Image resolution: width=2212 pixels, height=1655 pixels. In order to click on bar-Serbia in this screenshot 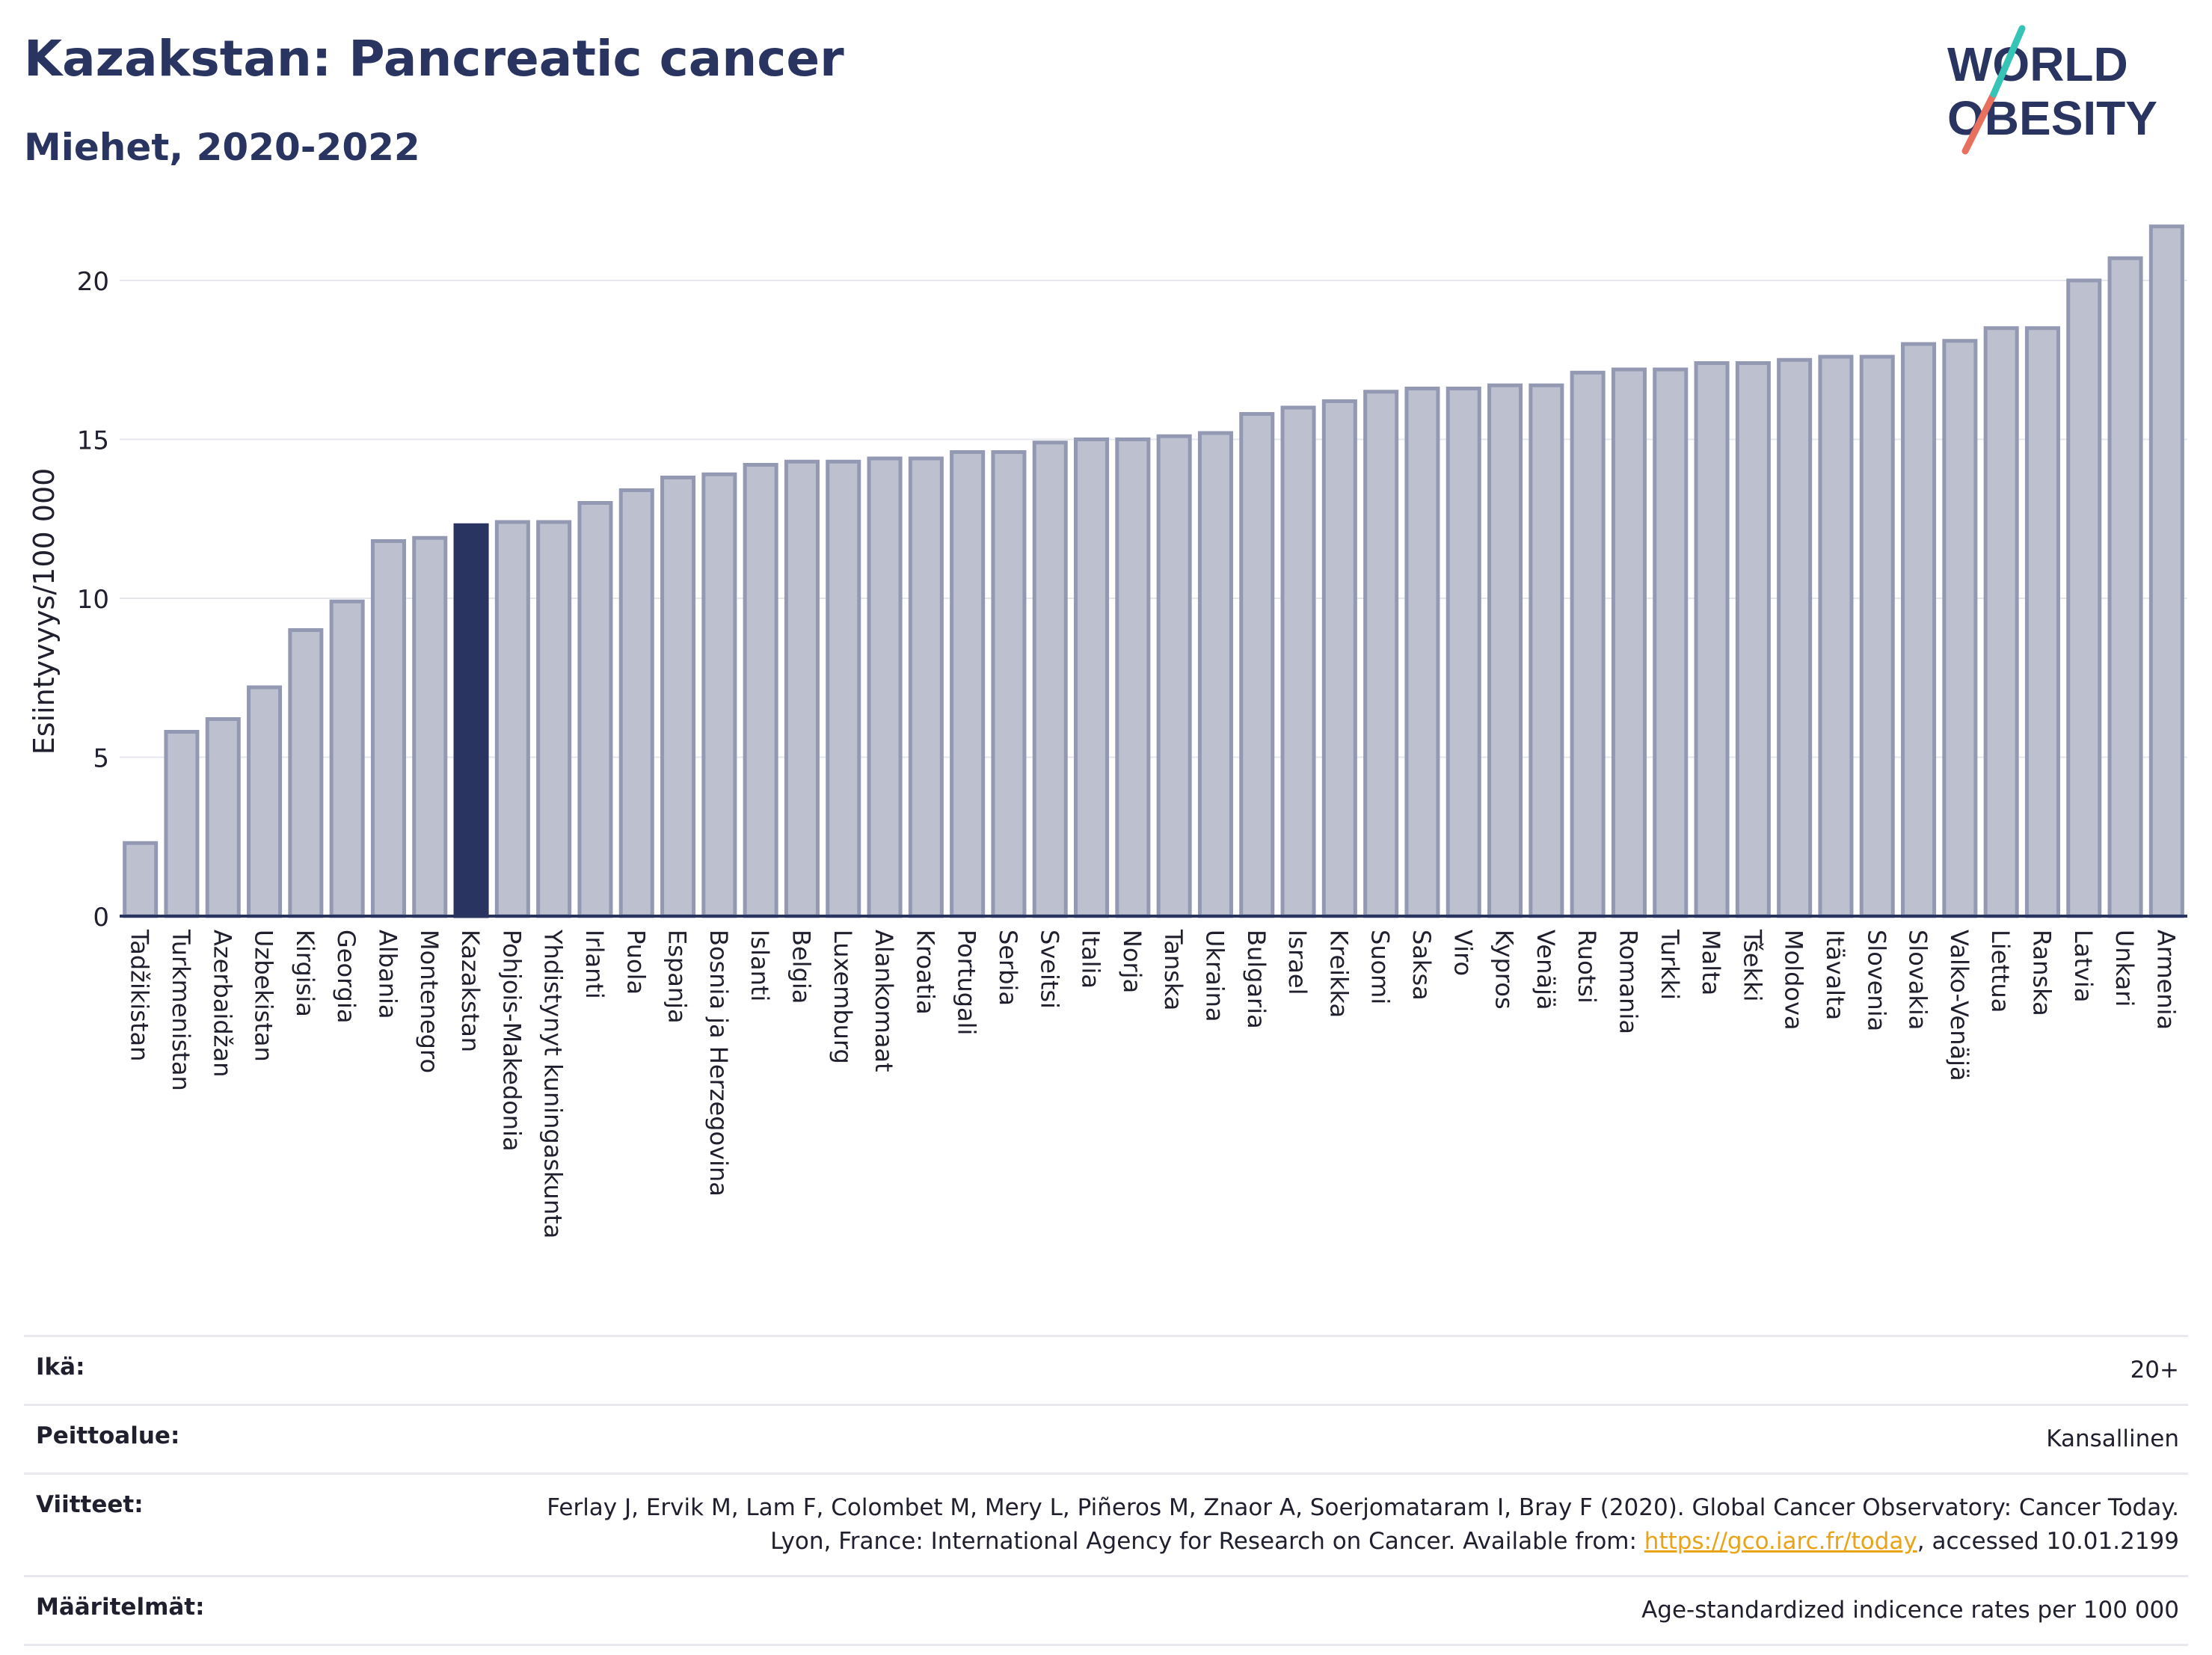, I will do `click(1009, 684)`.